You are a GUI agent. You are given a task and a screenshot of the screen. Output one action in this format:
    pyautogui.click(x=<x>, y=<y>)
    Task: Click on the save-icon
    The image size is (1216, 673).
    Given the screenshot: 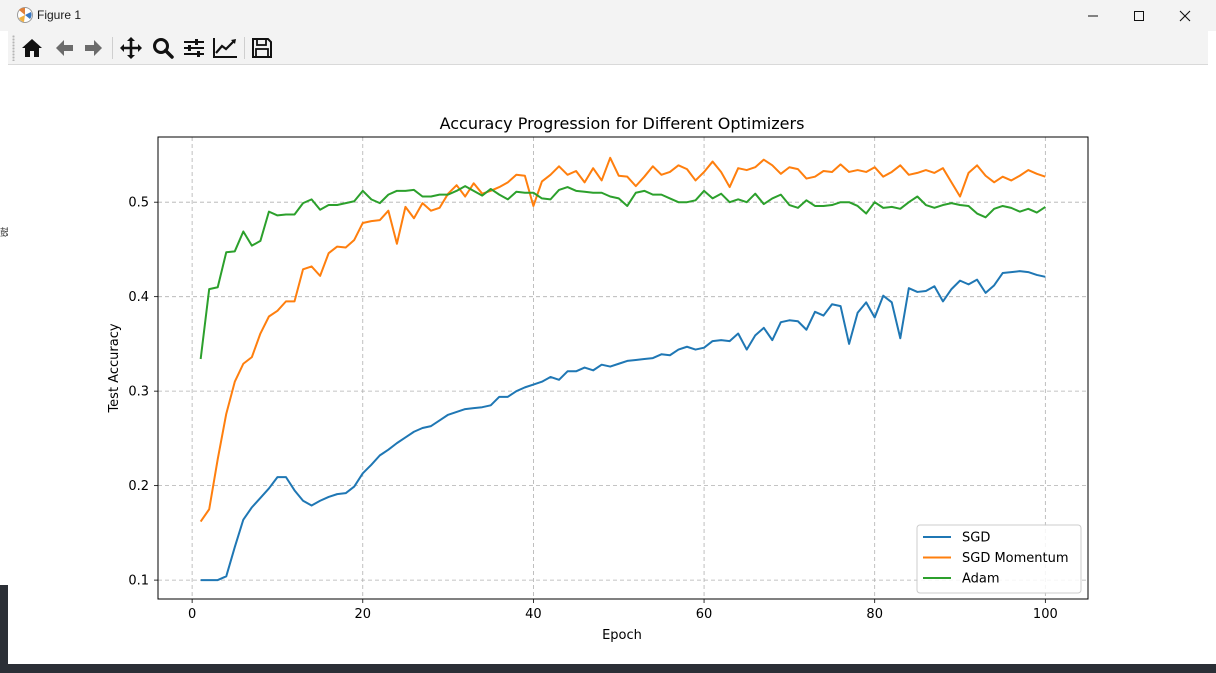 What is the action you would take?
    pyautogui.click(x=262, y=48)
    